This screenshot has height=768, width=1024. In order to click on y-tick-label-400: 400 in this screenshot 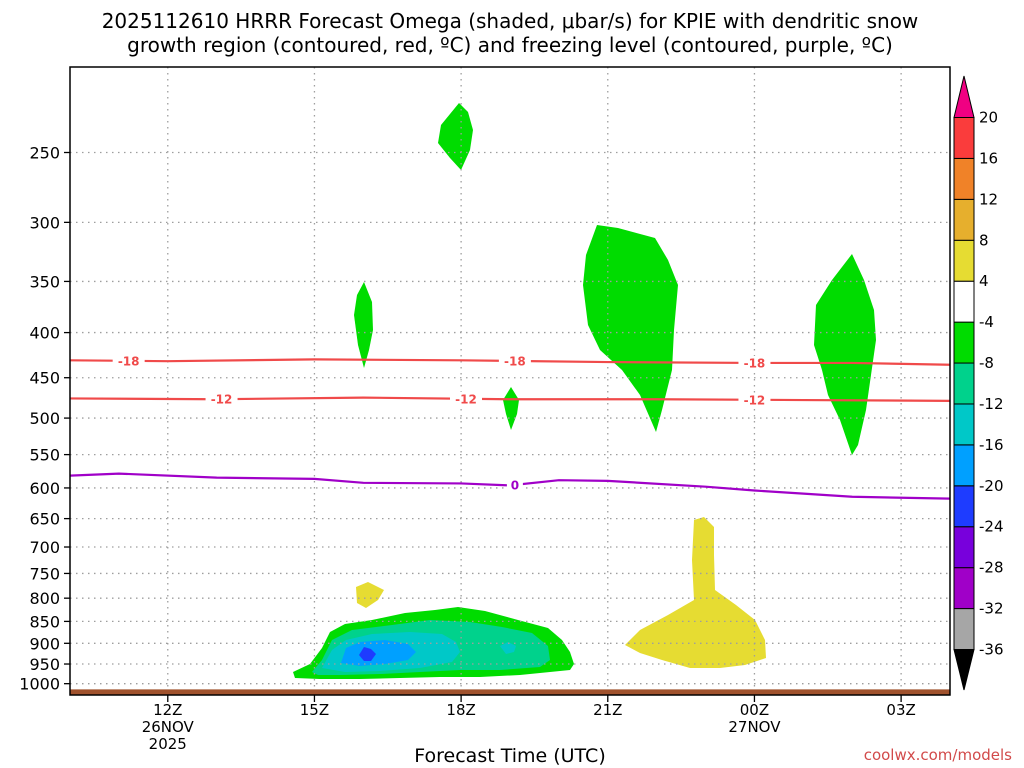, I will do `click(44, 333)`.